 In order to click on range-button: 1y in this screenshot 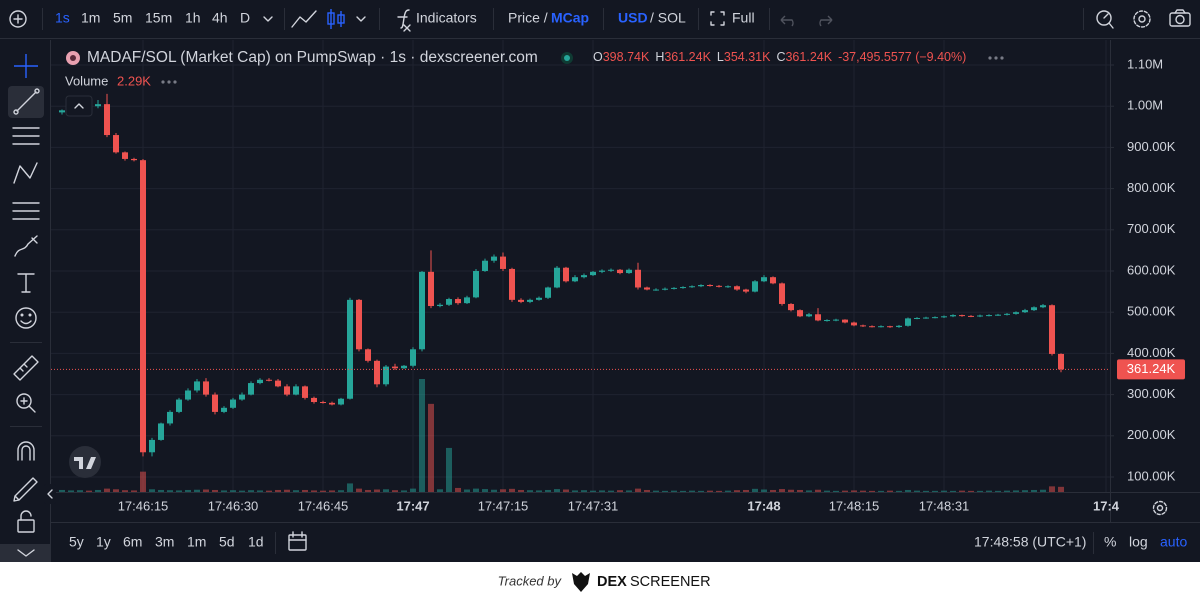, I will do `click(103, 542)`.